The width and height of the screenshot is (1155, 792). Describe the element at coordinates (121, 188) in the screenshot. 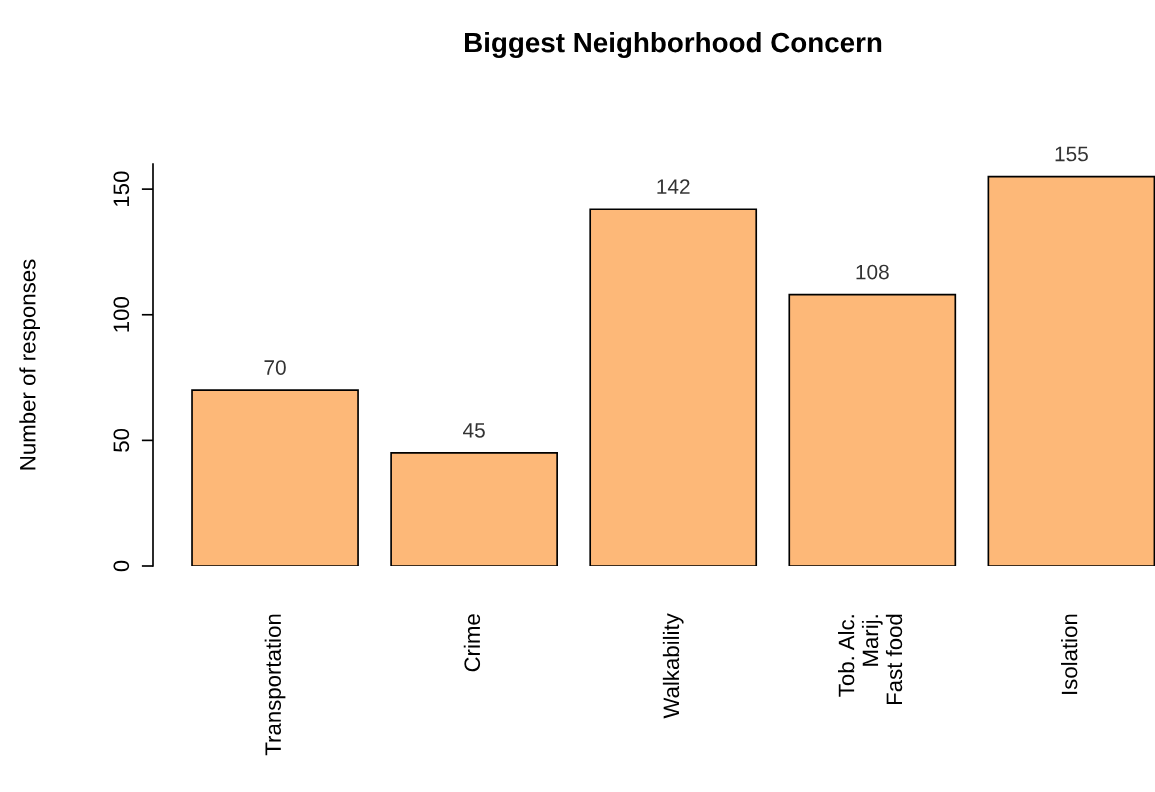

I see `y-tick-label: 150` at that location.